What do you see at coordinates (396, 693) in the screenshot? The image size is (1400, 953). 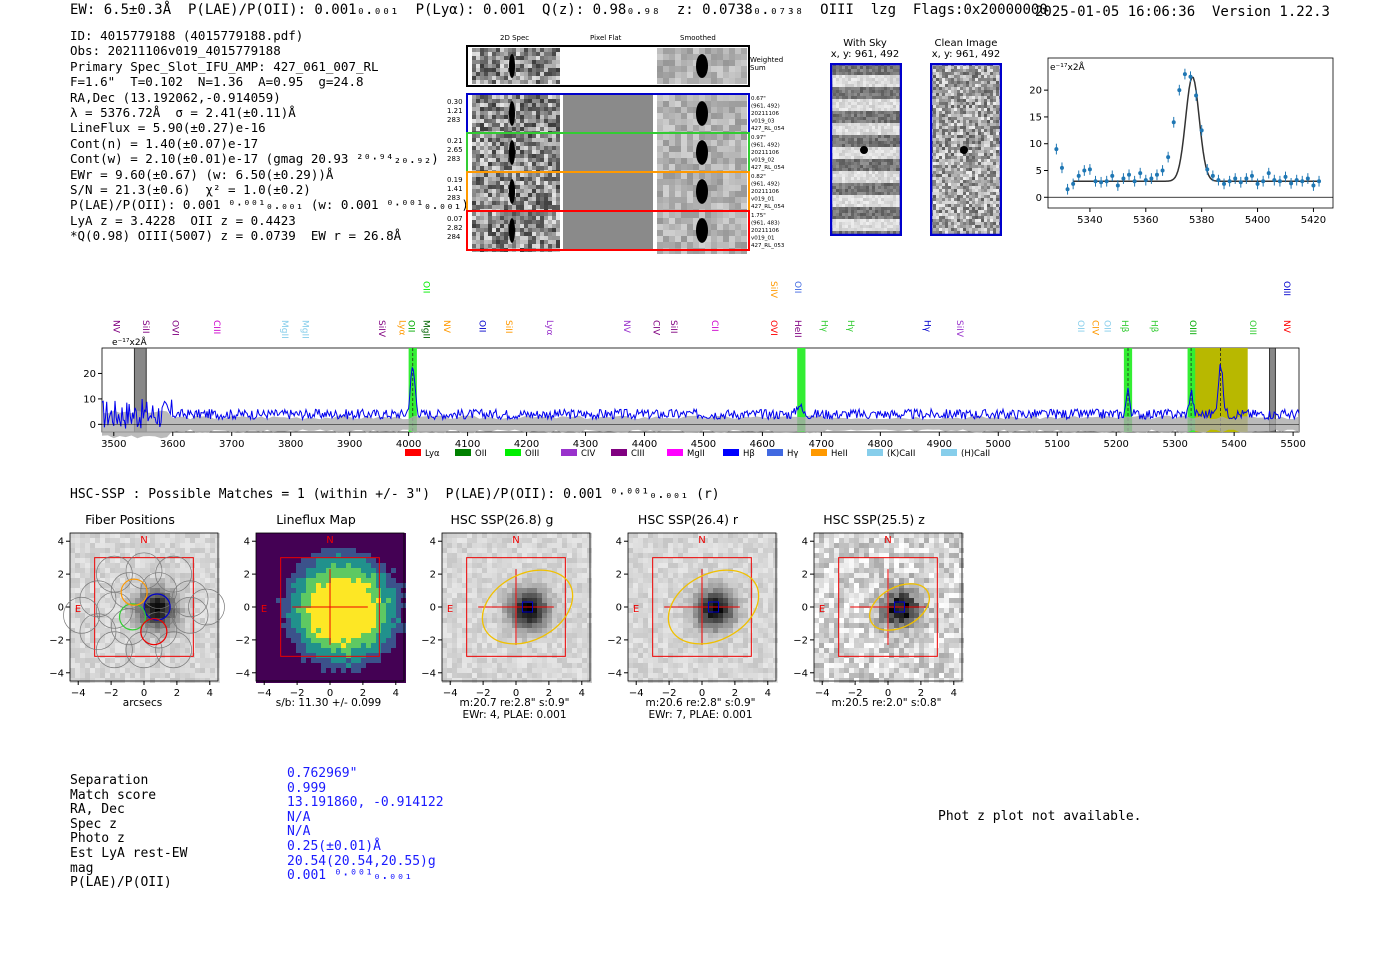 I see `x-tick-label: 4` at bounding box center [396, 693].